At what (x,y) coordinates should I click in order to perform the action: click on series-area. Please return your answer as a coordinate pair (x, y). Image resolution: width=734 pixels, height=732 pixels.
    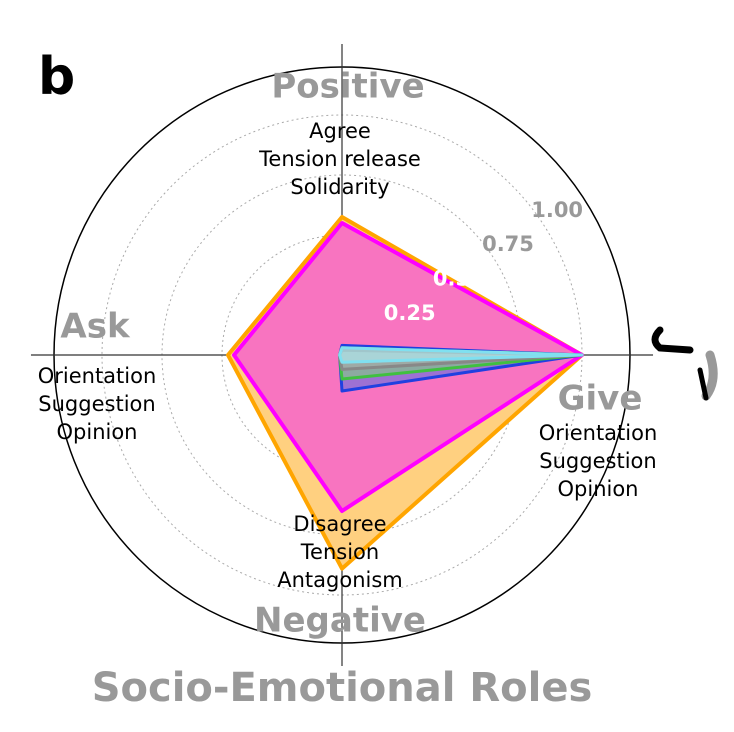
    Looking at the image, I should click on (461, 355).